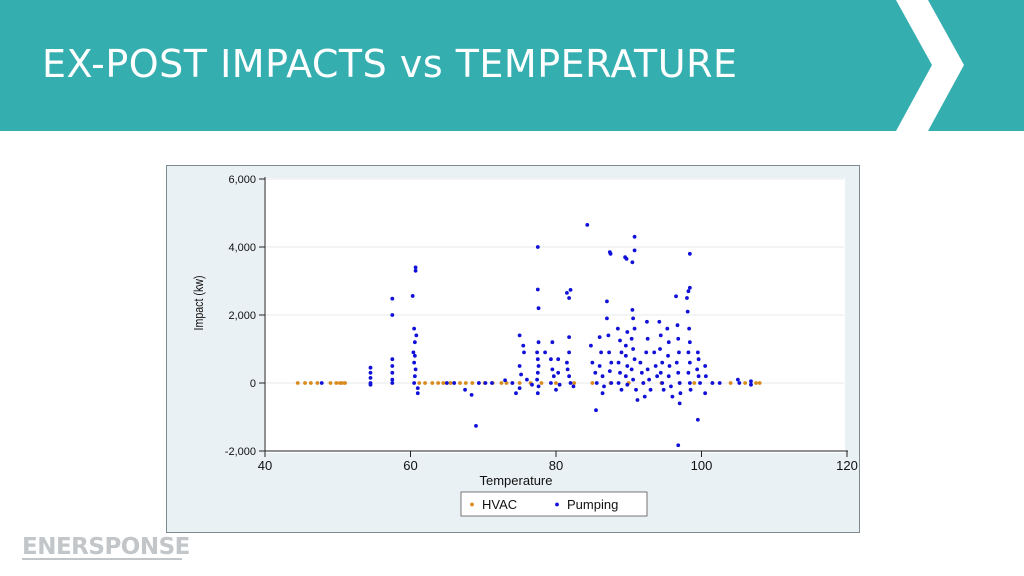  I want to click on y-tick-label: 0, so click(253, 384).